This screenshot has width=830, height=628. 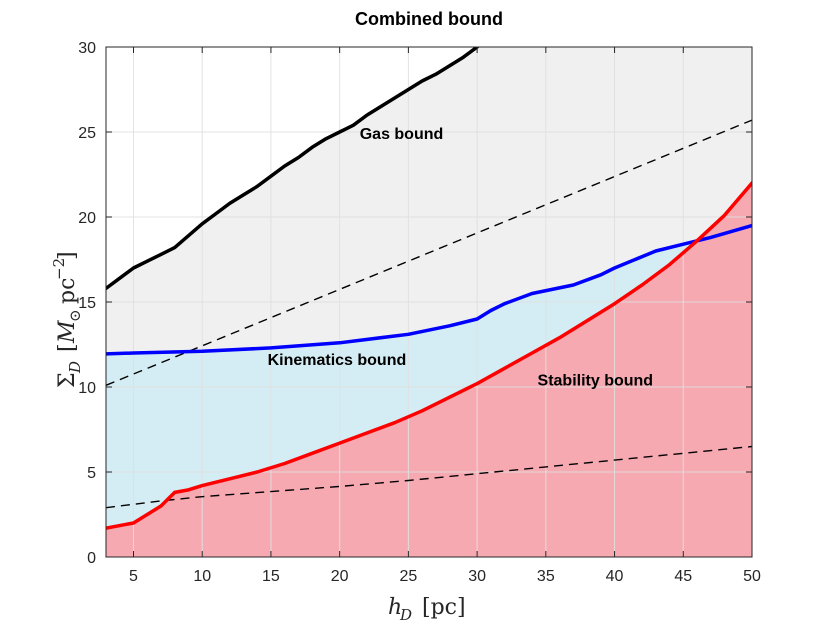 I want to click on svg-text: M, so click(x=67, y=332).